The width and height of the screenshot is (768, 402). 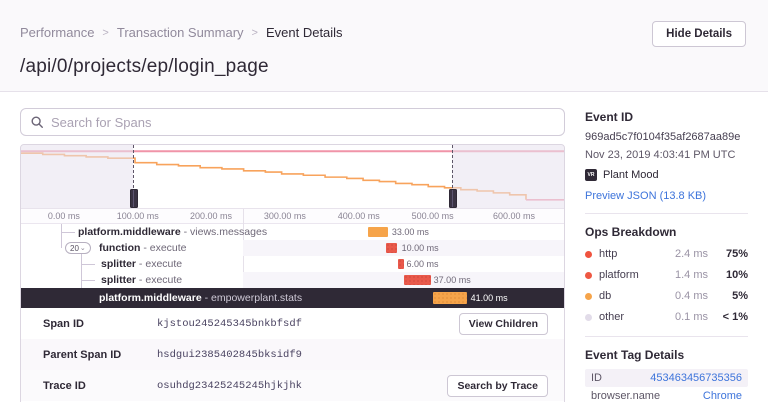 I want to click on span-duration: 33.00 ms, so click(x=410, y=232).